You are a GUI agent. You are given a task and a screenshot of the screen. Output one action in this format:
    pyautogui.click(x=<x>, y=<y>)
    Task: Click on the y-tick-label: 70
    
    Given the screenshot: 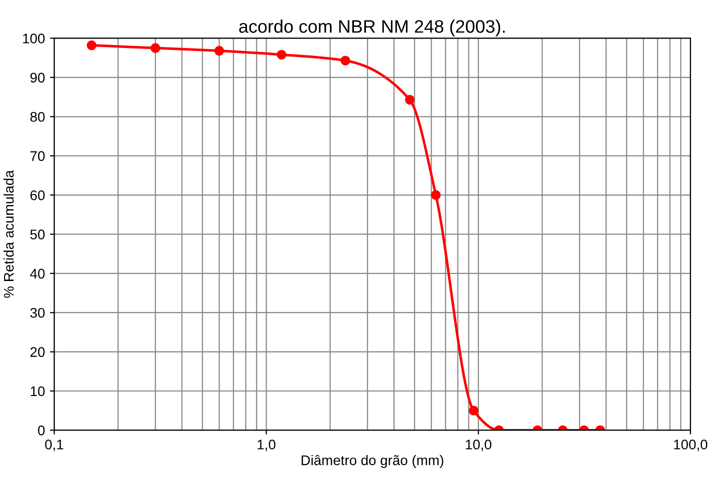 What is the action you would take?
    pyautogui.click(x=37, y=156)
    